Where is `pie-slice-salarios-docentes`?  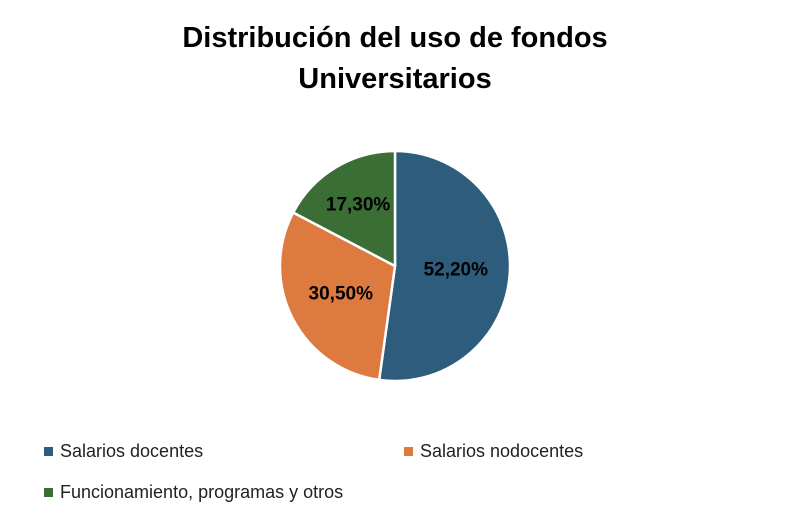 pie-slice-salarios-docentes is located at coordinates (444, 266).